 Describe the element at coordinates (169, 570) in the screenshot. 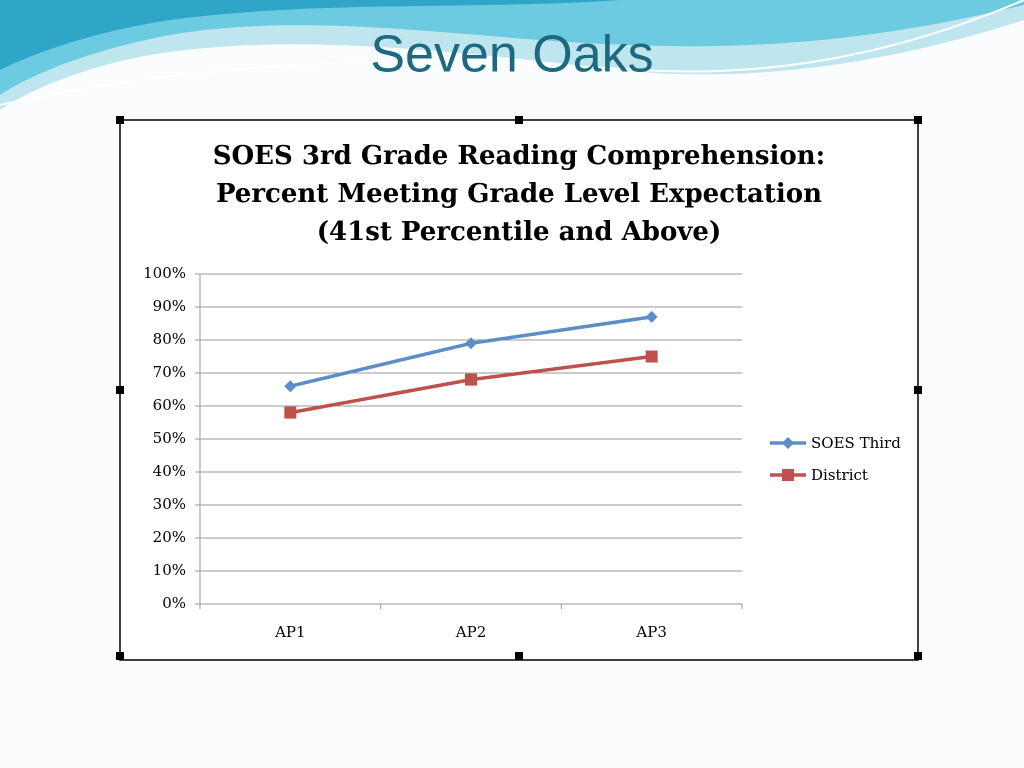

I see `y-tick-label: 10%` at that location.